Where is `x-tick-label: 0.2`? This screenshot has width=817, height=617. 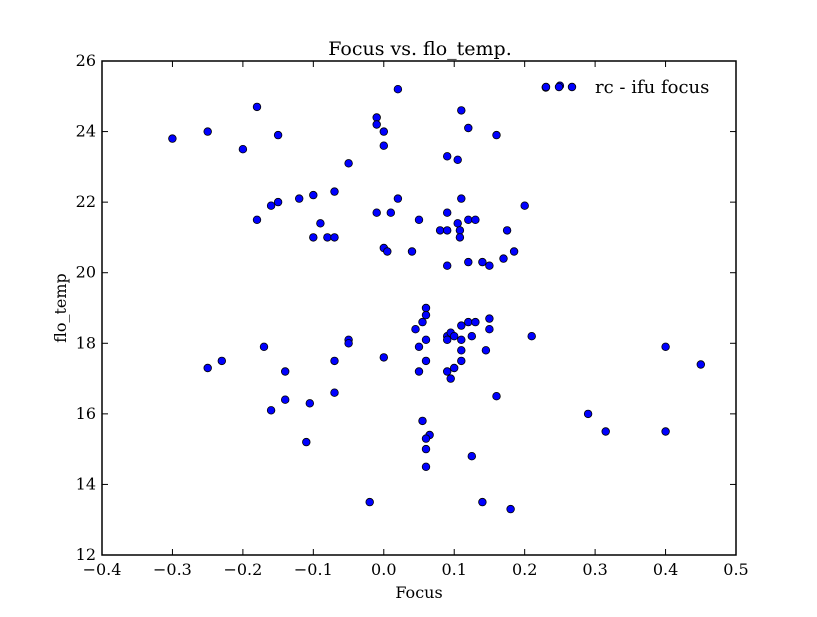
x-tick-label: 0.2 is located at coordinates (524, 569).